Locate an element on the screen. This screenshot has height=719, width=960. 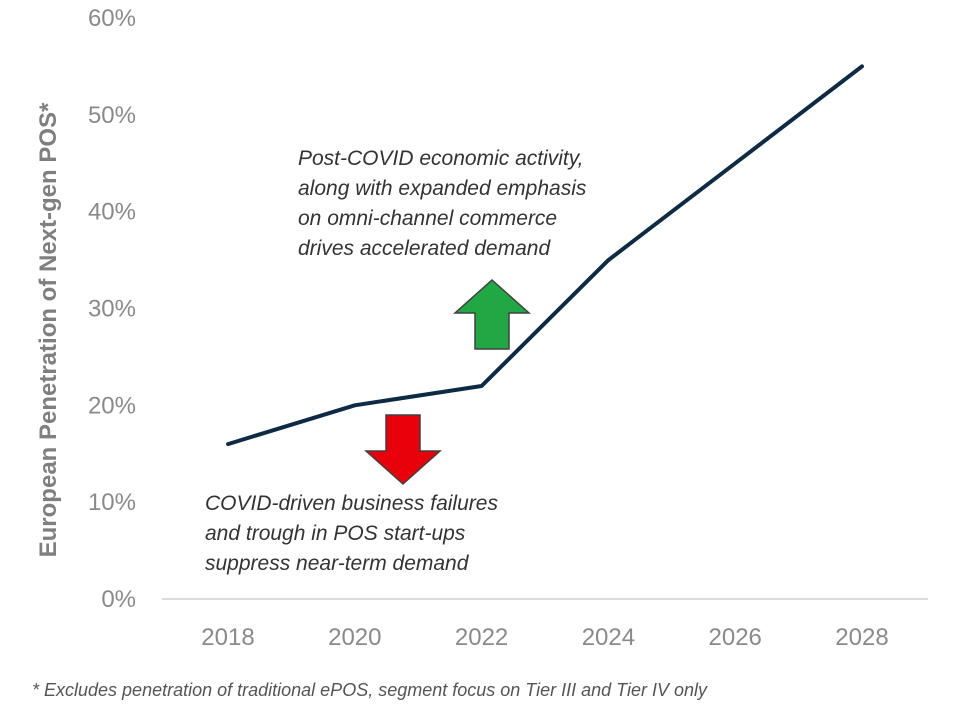
y-tick-label: 60% is located at coordinates (112, 18).